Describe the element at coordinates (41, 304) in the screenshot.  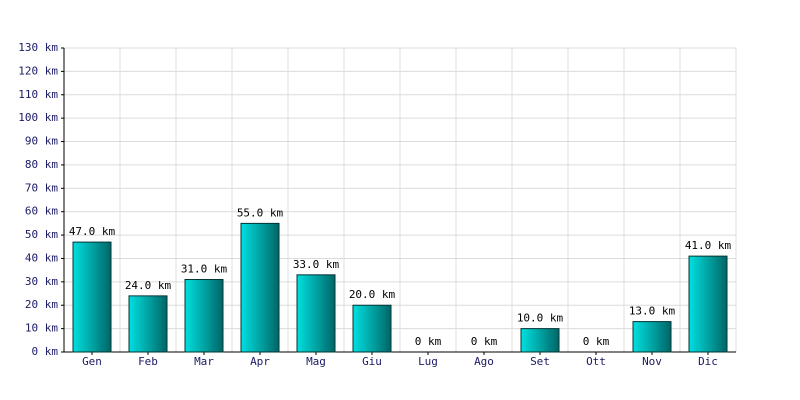
I see `y-tick-label: 20 km` at that location.